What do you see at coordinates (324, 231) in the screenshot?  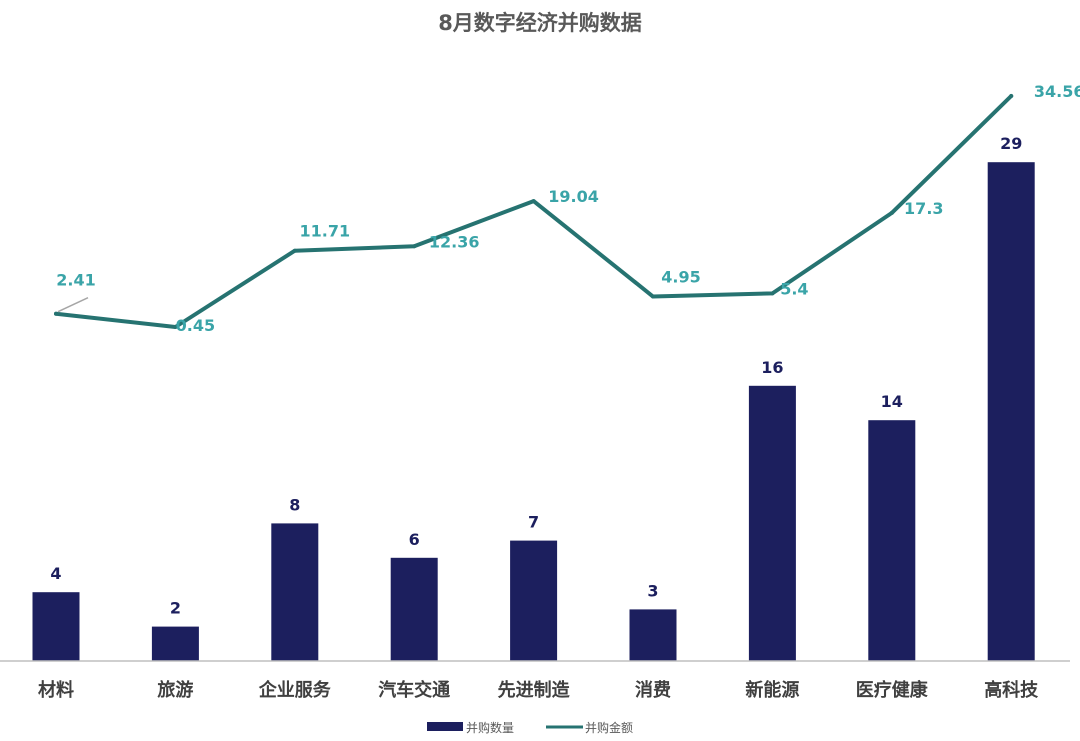 I see `line-data-label: 11.71` at bounding box center [324, 231].